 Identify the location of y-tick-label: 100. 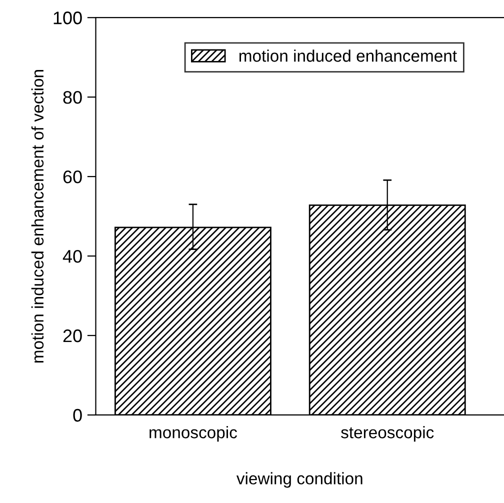
(68, 18).